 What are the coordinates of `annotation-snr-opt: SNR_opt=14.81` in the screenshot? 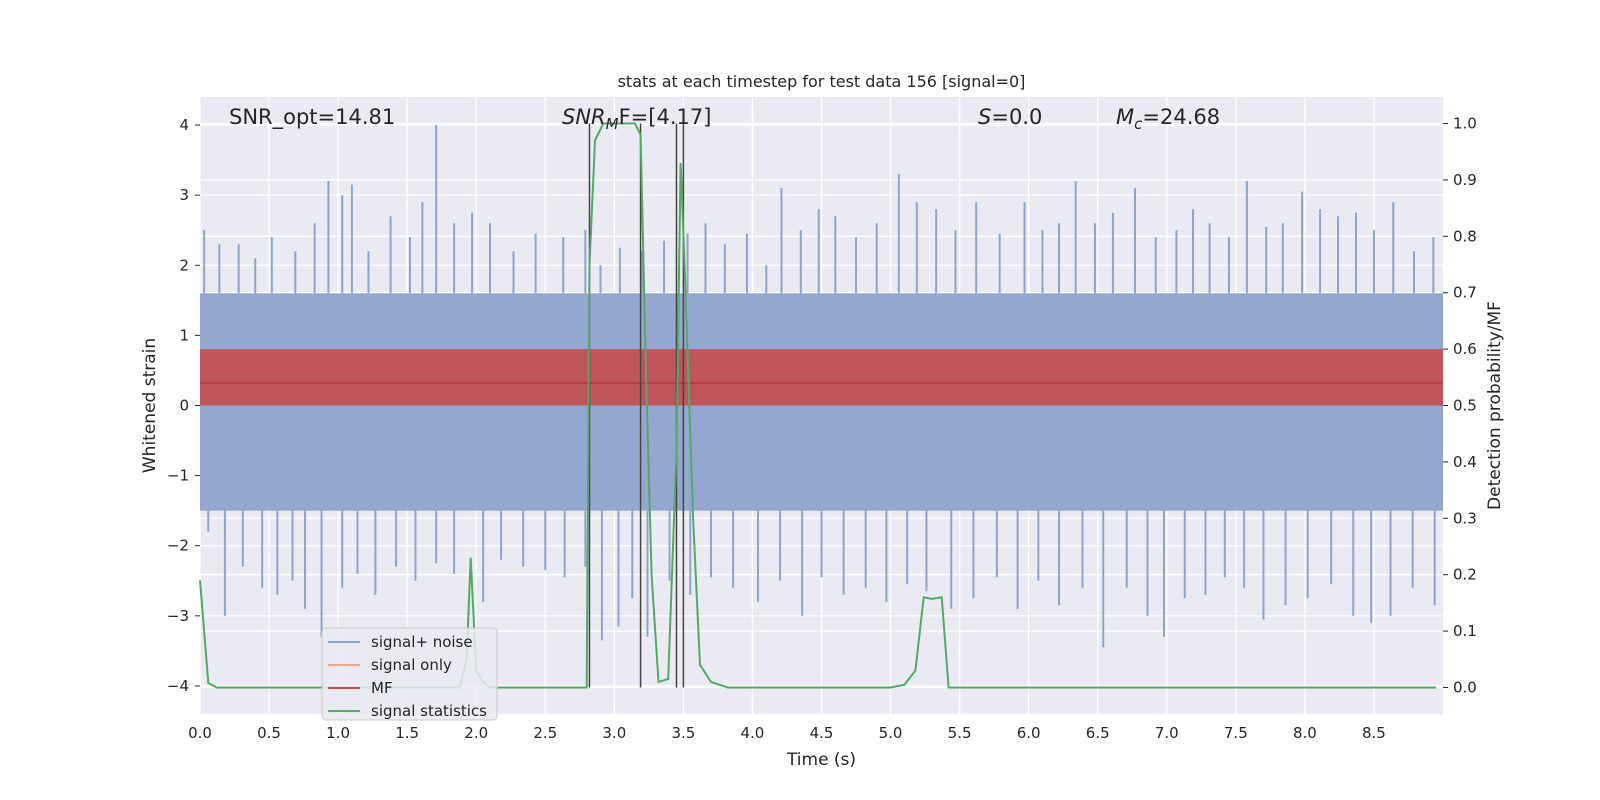 It's located at (312, 117).